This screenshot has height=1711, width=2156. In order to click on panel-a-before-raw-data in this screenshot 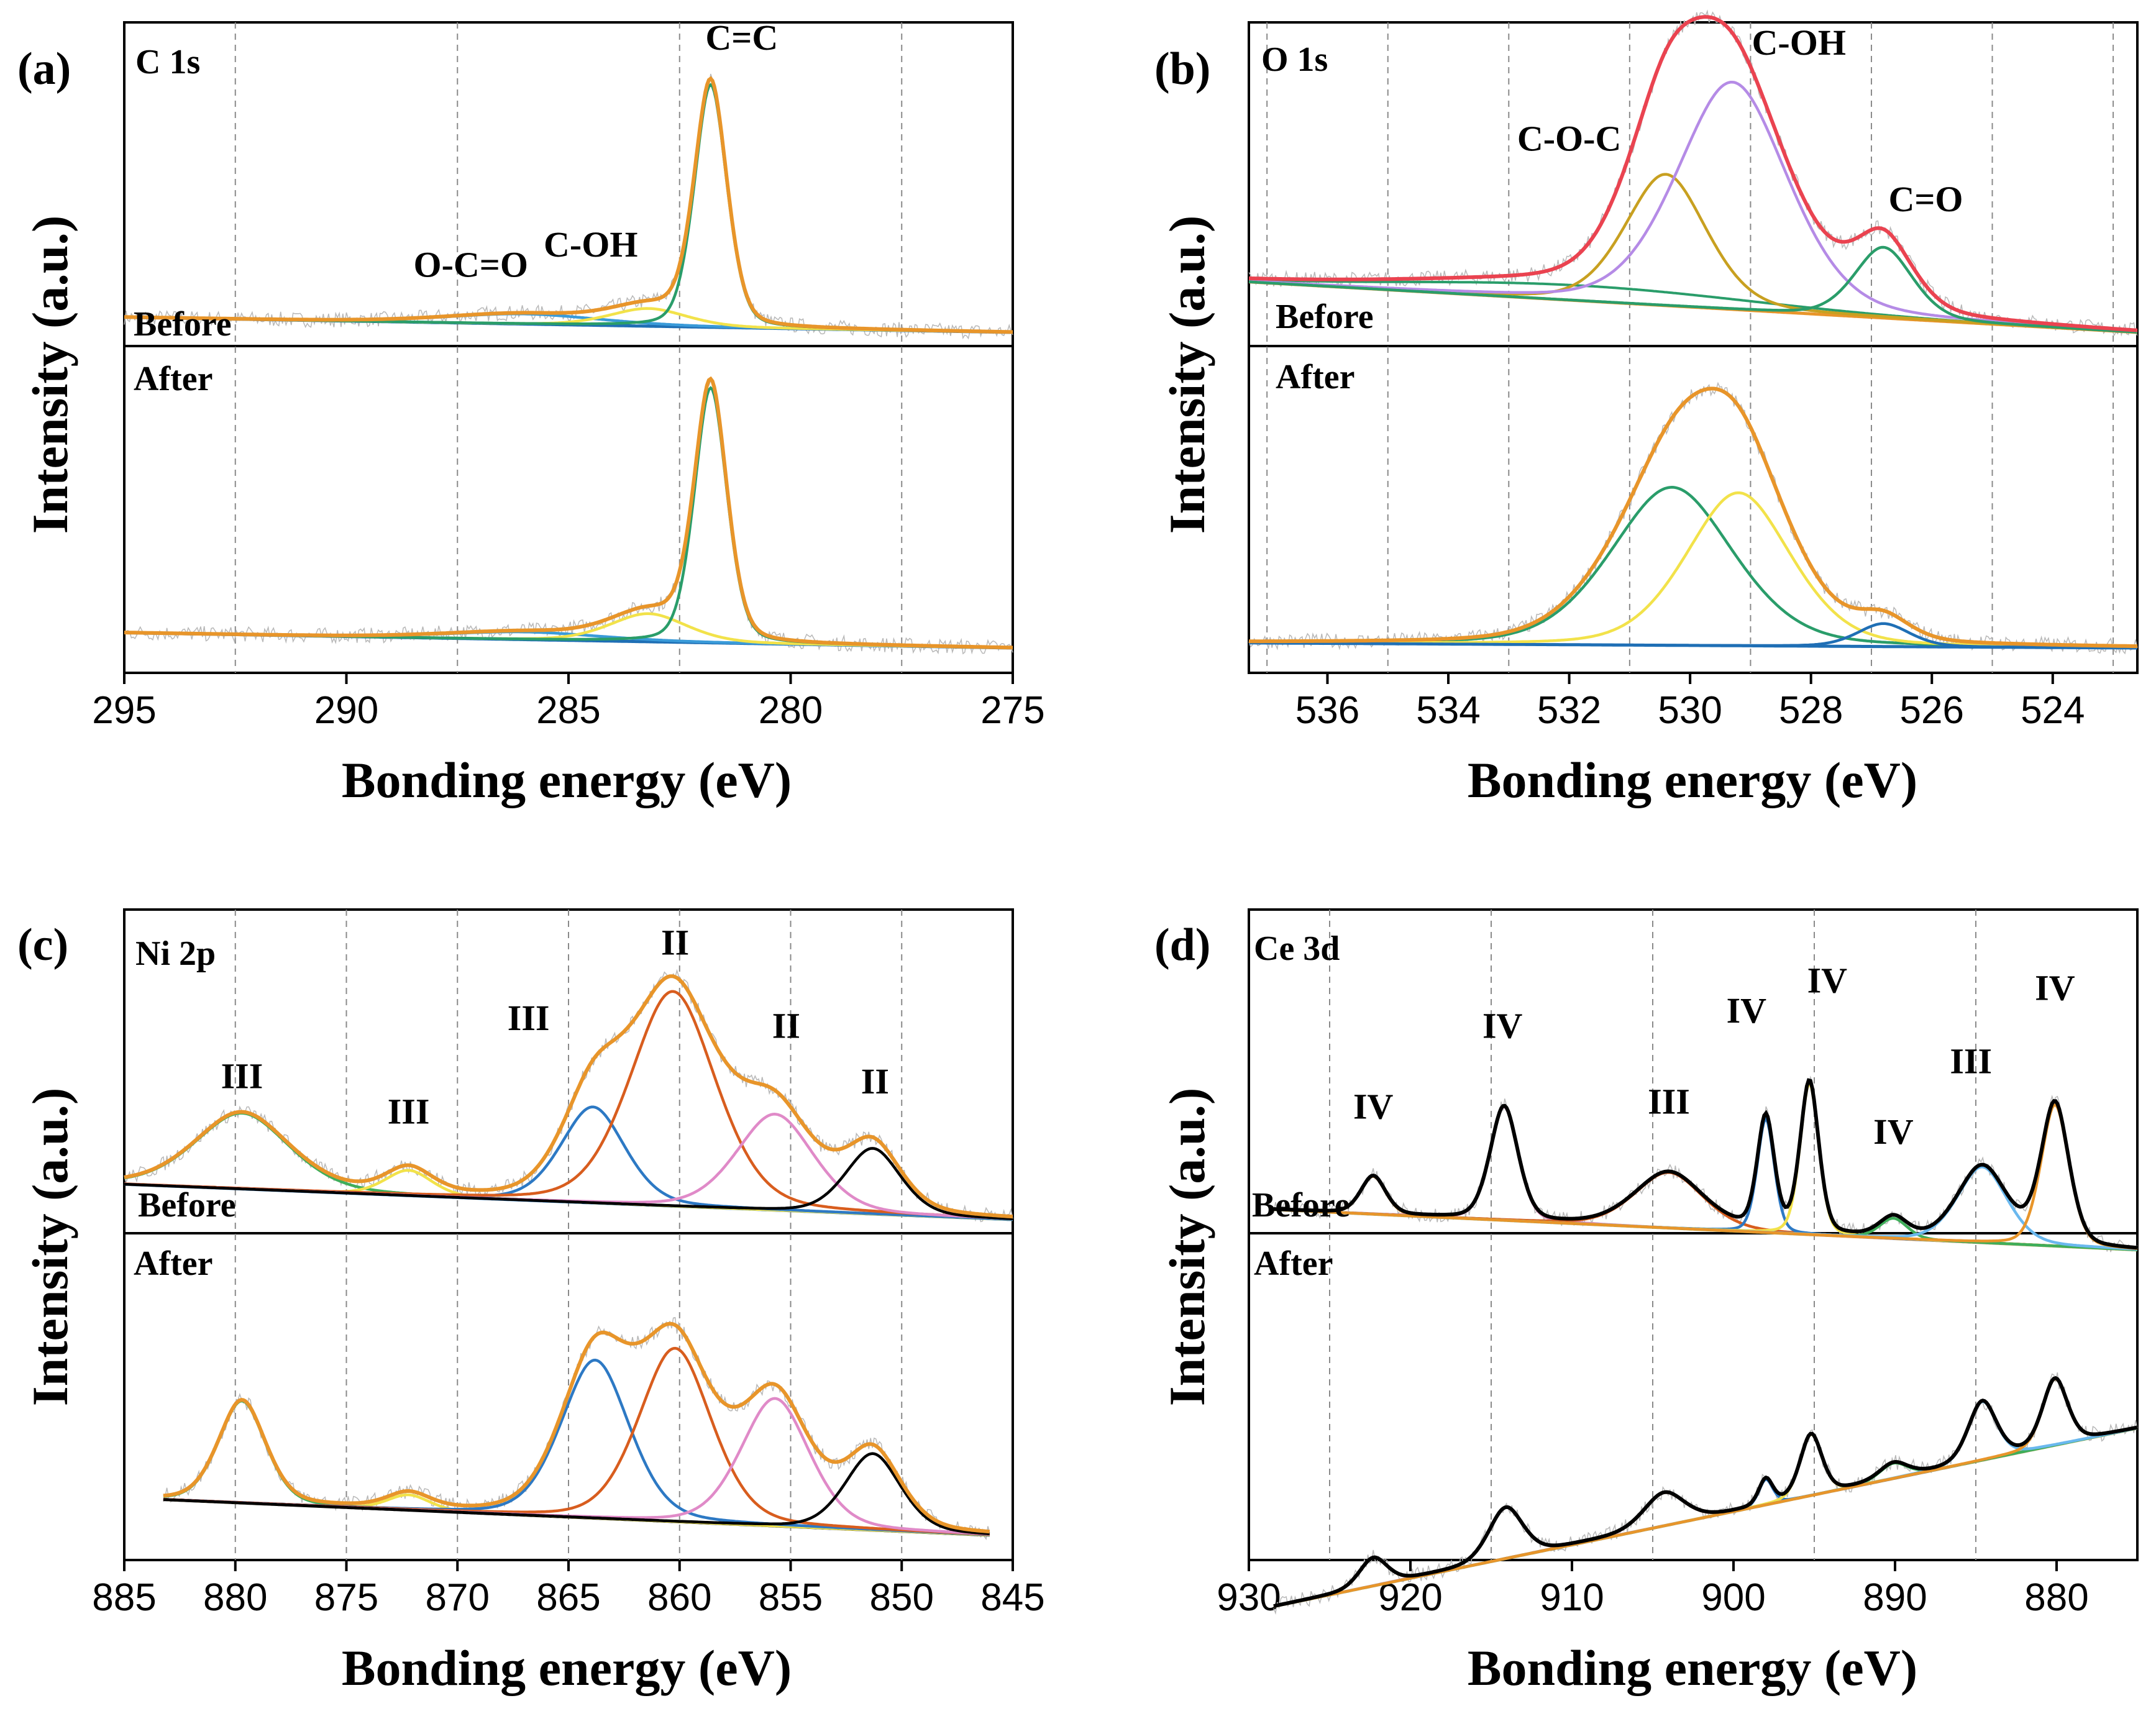, I will do `click(568, 206)`.